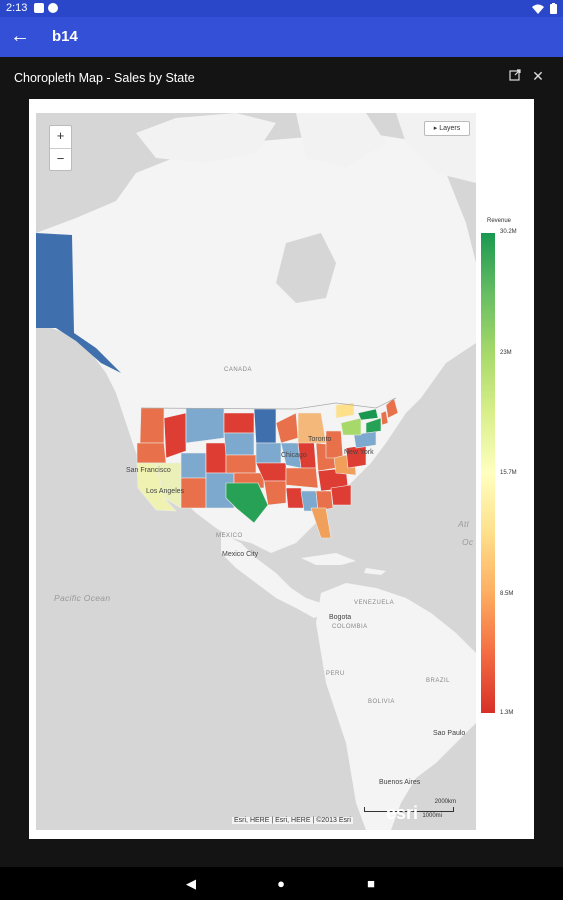  Describe the element at coordinates (359, 452) in the screenshot. I see `map-label-new-york: New York` at that location.